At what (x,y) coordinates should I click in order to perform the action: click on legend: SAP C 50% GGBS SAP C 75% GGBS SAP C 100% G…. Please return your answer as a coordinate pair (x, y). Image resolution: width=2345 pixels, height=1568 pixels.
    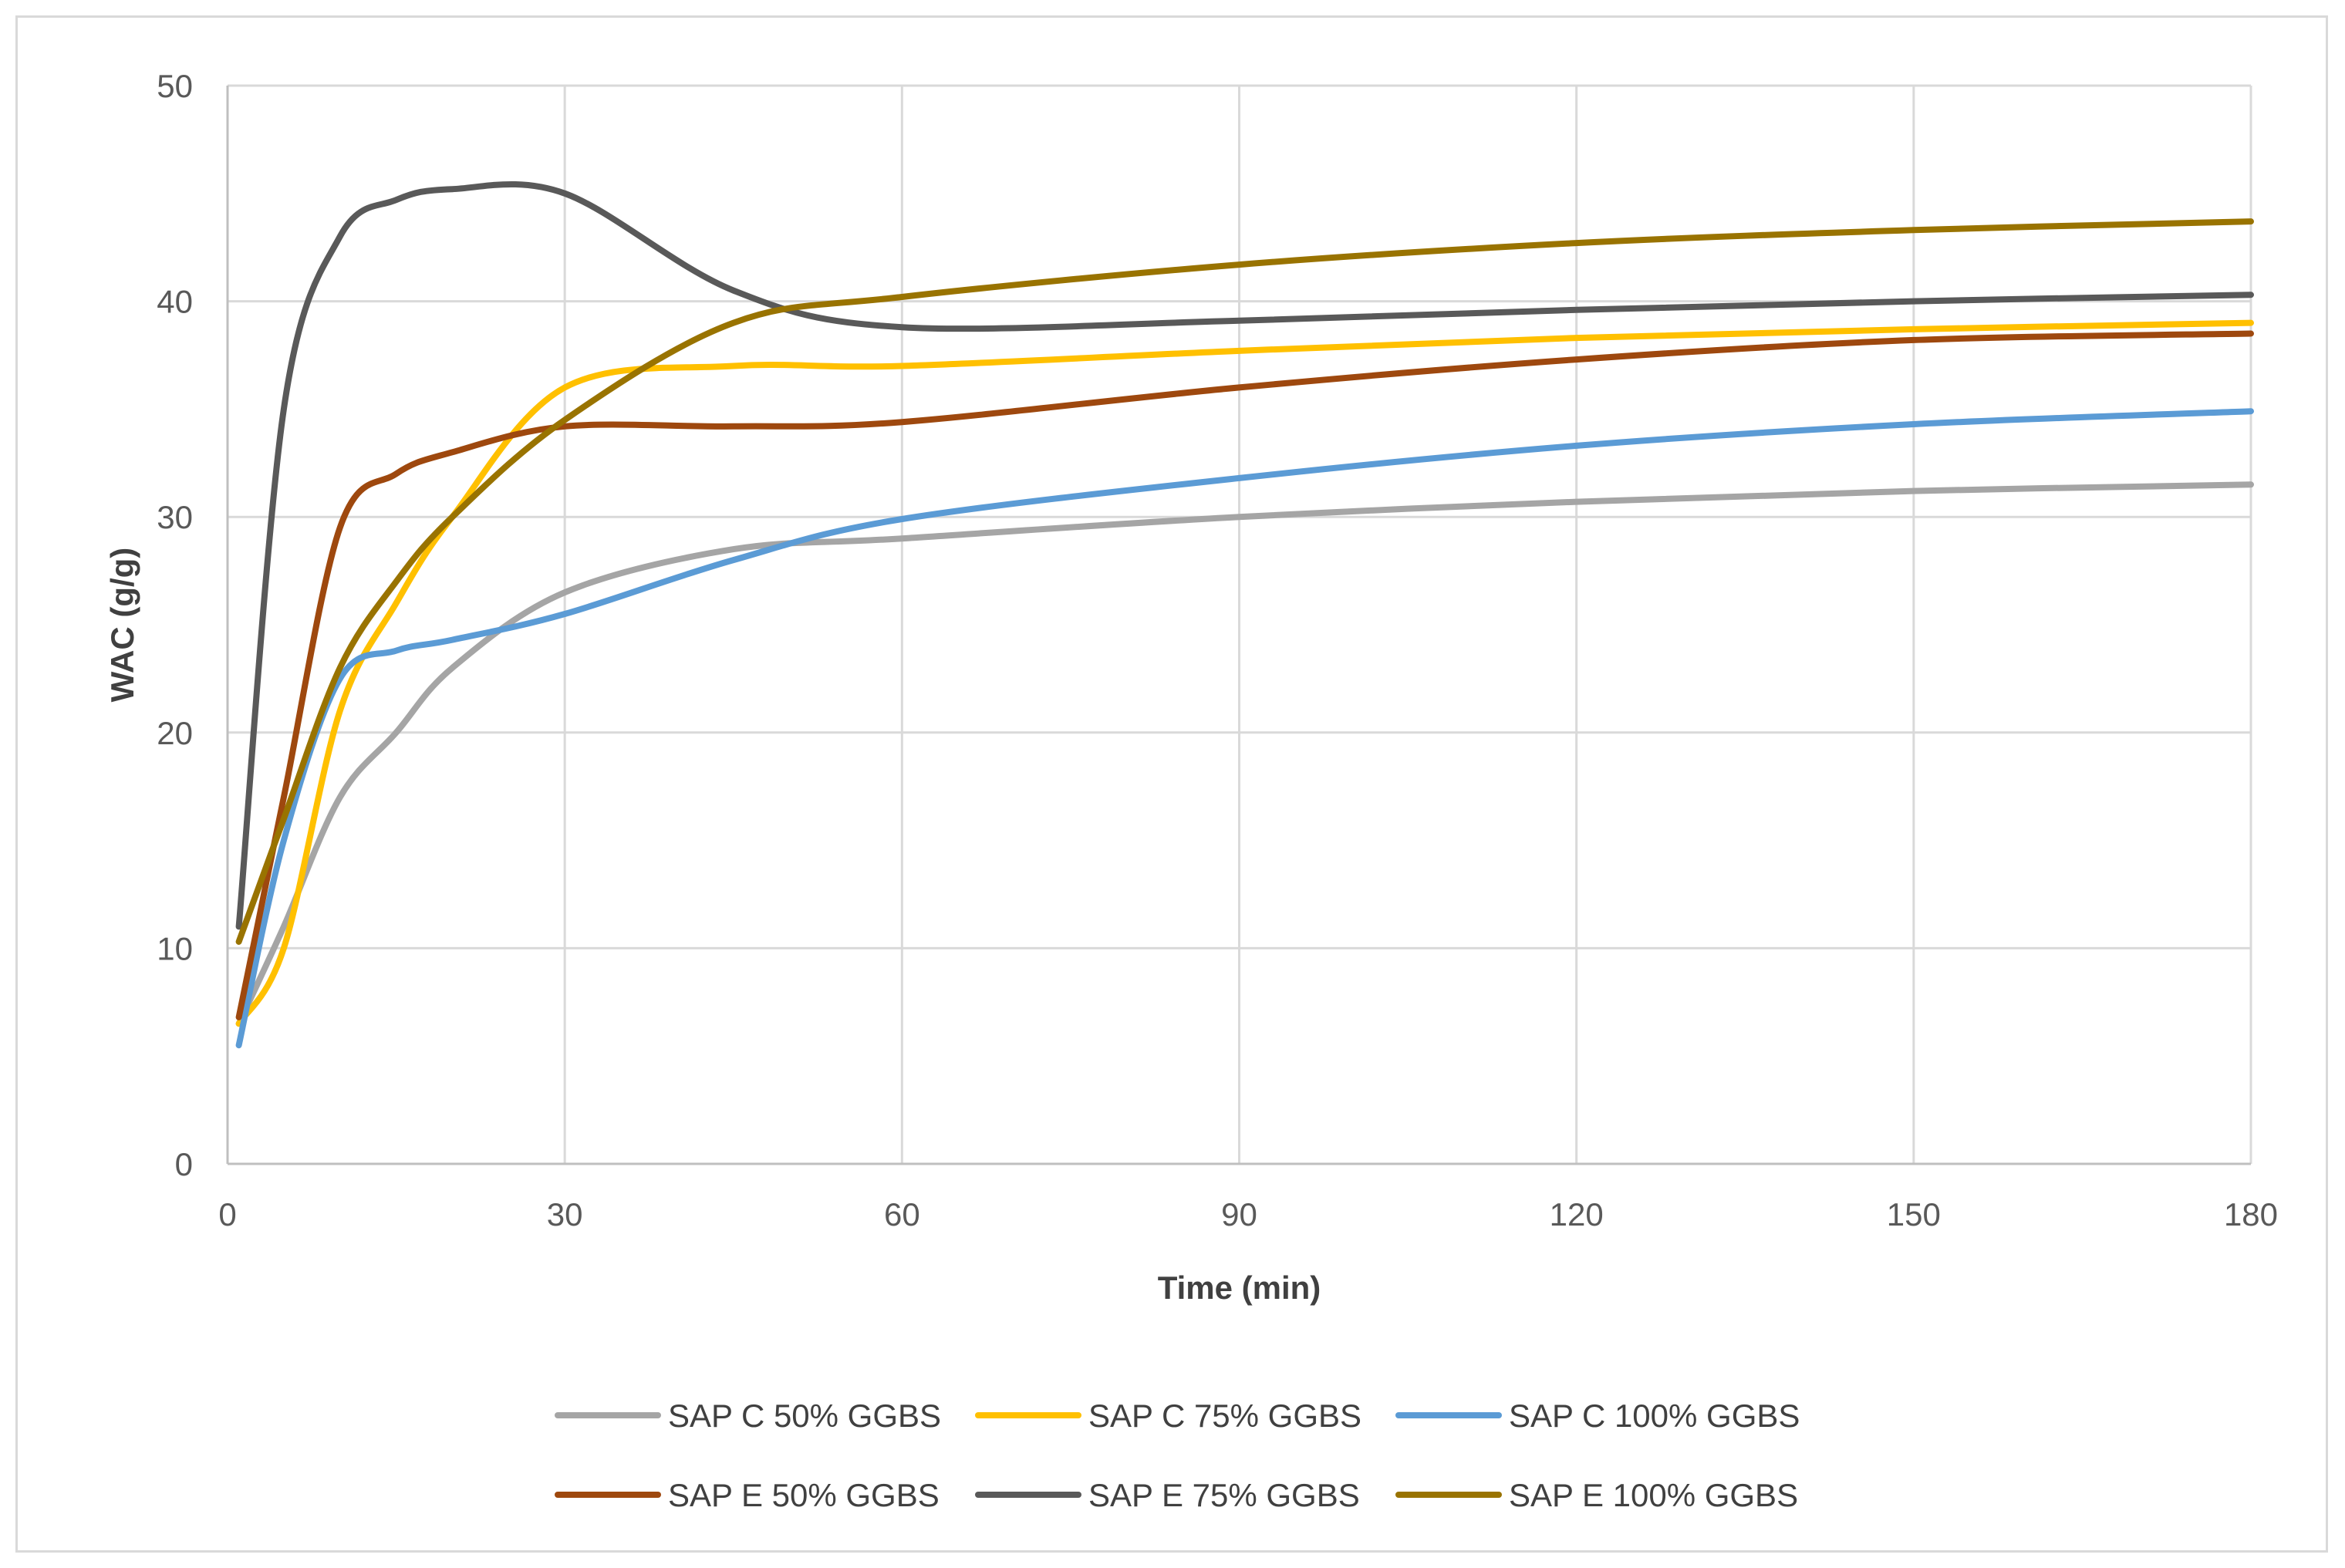
    Looking at the image, I should click on (1178, 1456).